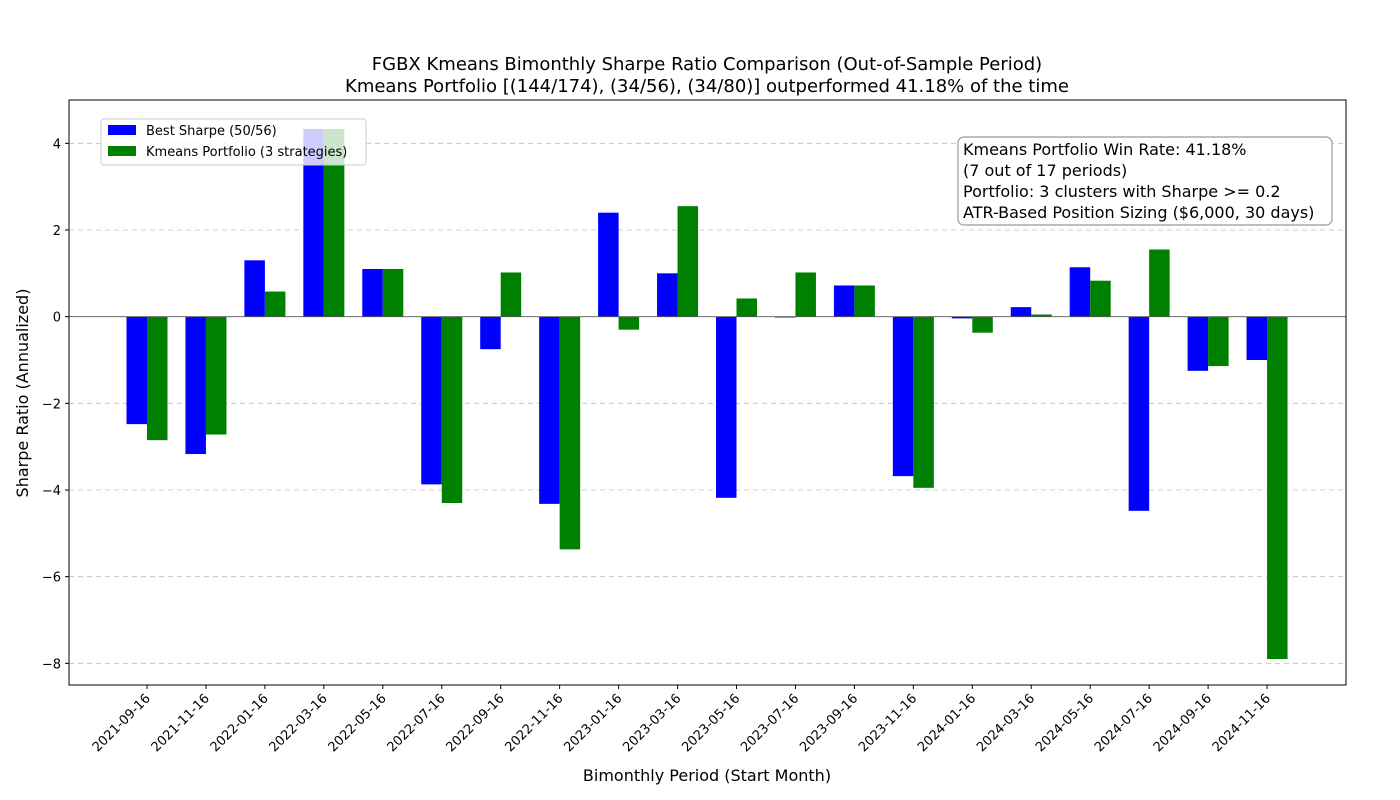  I want to click on y-tick-label: −6, so click(51, 578).